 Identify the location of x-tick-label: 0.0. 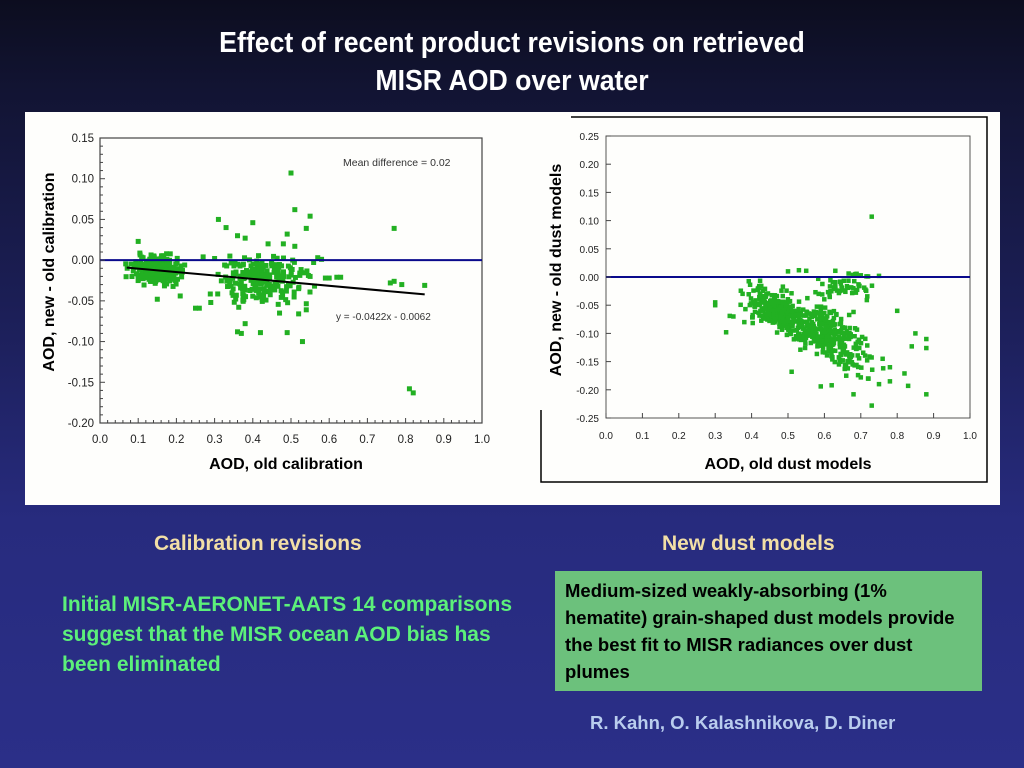
(100, 440).